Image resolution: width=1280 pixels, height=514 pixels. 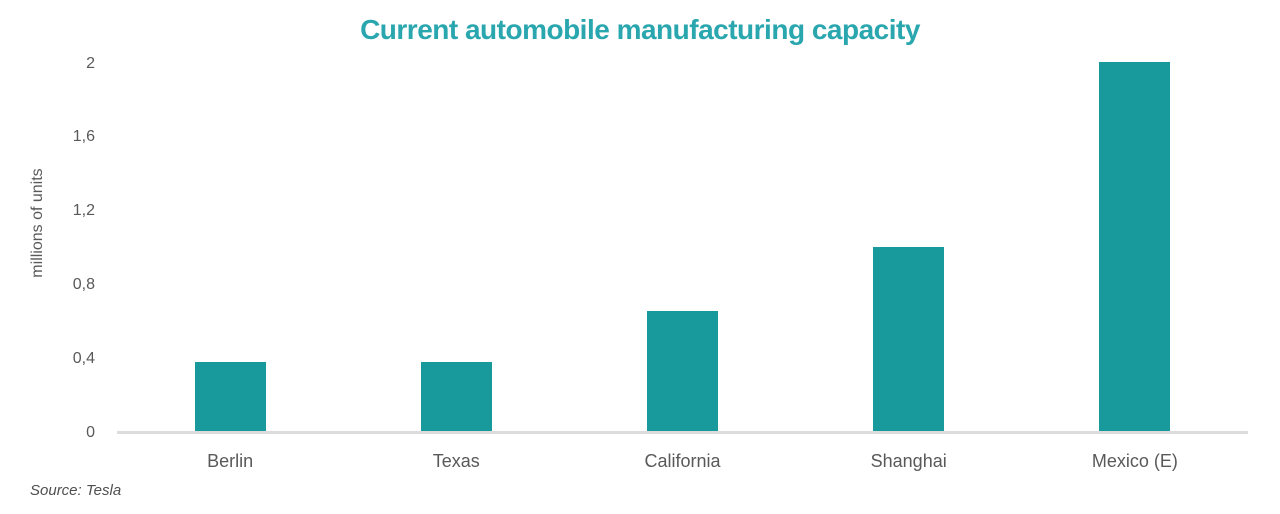 I want to click on source-note: Source: Tesla, so click(x=76, y=490).